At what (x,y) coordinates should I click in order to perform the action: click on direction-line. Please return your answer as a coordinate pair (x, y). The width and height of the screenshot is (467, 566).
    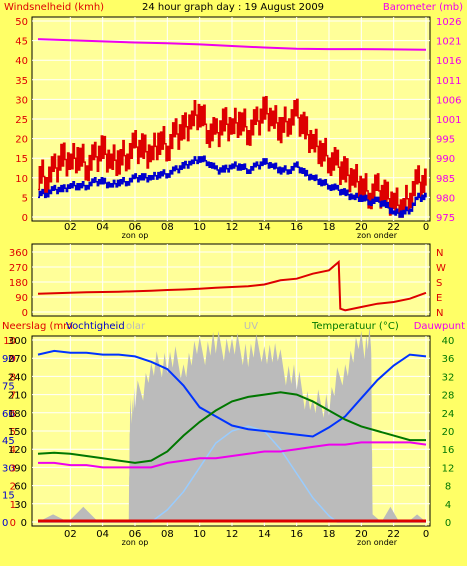
    Looking at the image, I should click on (232, 285).